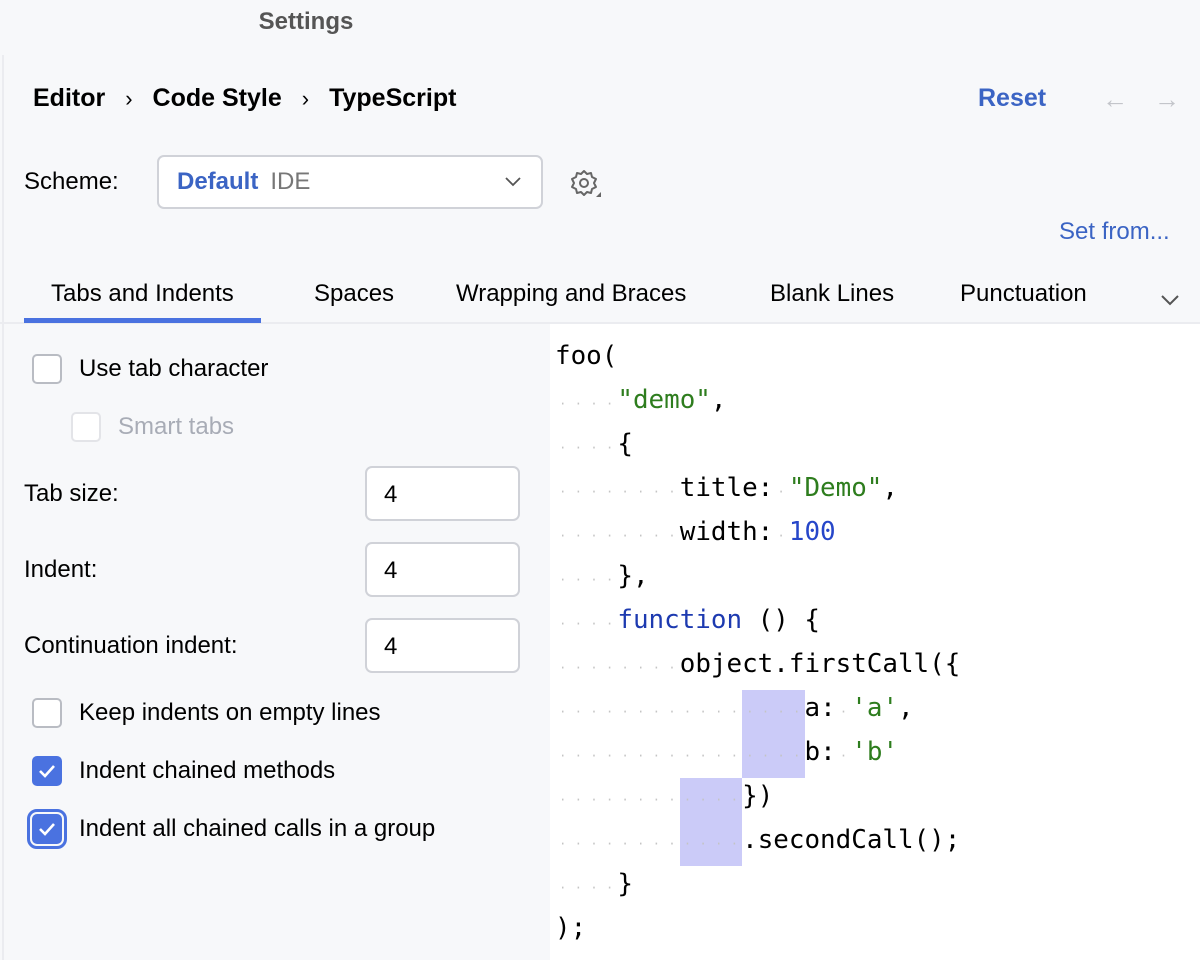 Image resolution: width=1200 pixels, height=960 pixels. I want to click on arrow-left-icon: ←, so click(1115, 99).